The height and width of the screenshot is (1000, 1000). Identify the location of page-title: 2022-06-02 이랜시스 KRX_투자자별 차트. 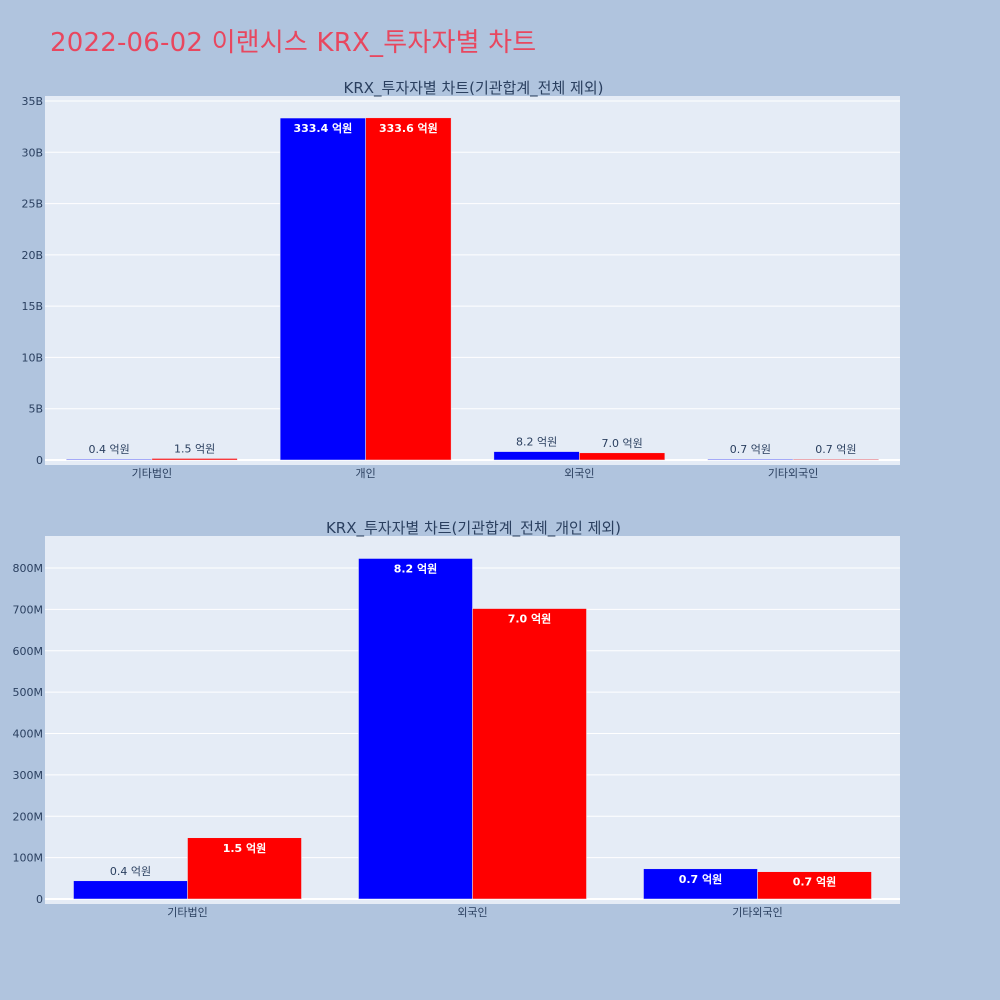
(293, 43).